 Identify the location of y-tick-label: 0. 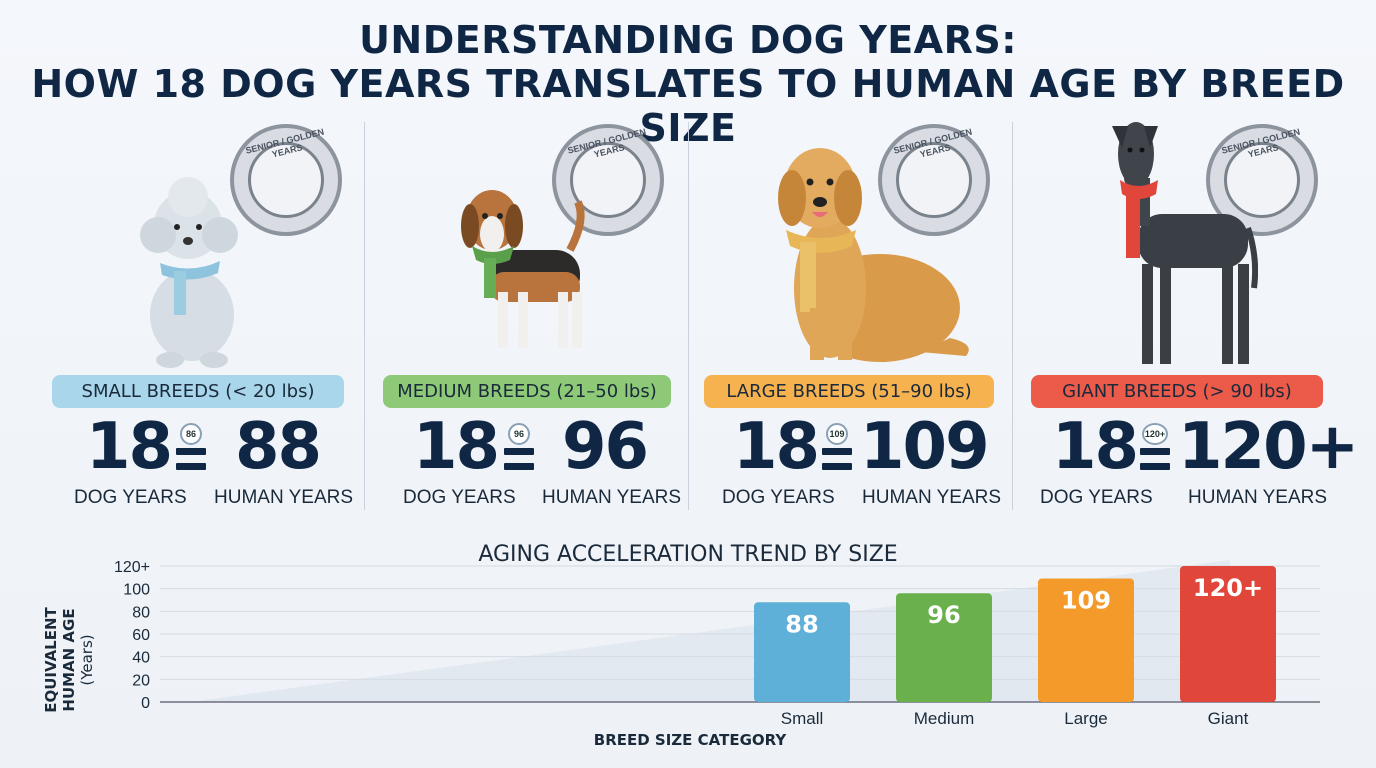
(145, 703).